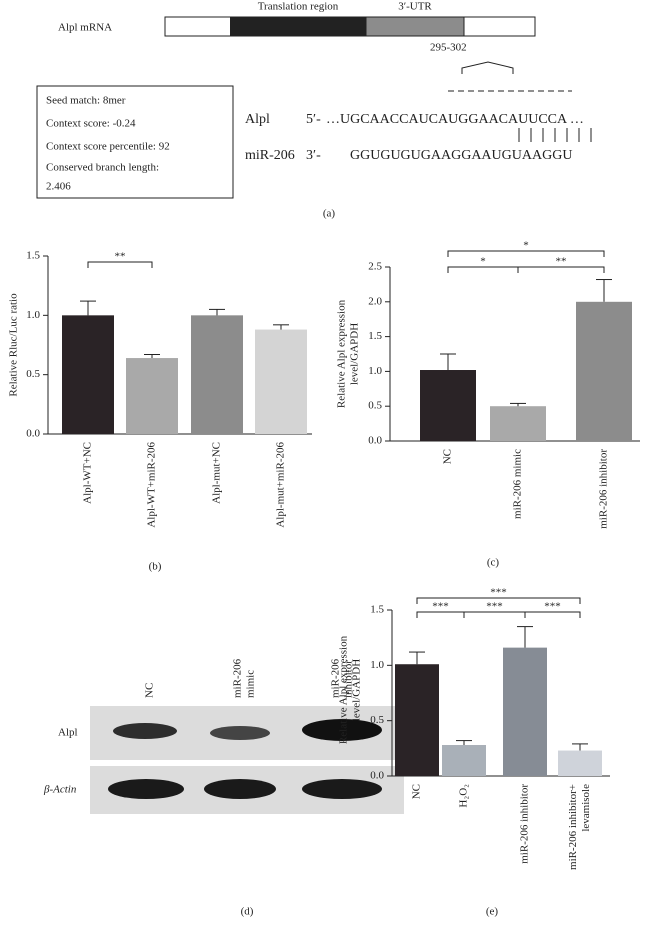 The height and width of the screenshot is (926, 659). Describe the element at coordinates (329, 214) in the screenshot. I see `panel-label: (a)` at that location.